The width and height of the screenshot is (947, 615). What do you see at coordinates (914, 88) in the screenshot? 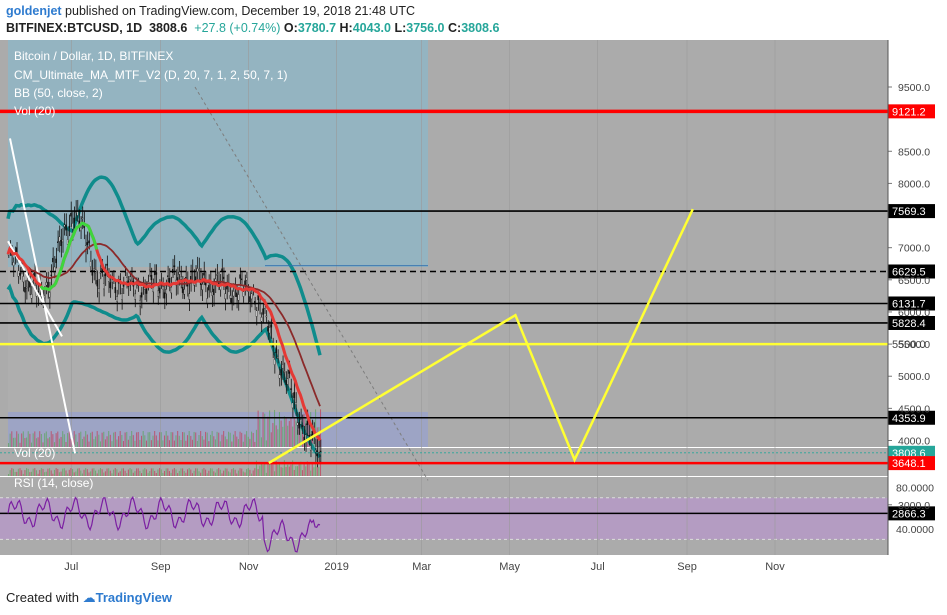
I see `y-tick-label: 9500.0` at bounding box center [914, 88].